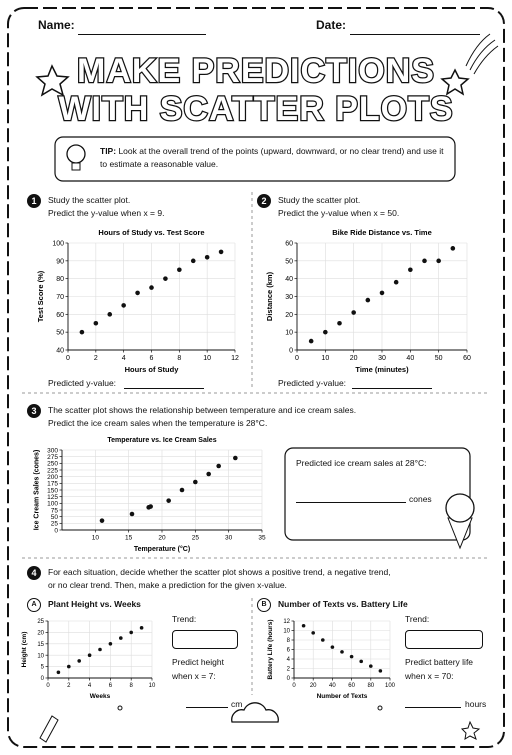 This screenshot has width=512, height=755. Describe the element at coordinates (40, 622) in the screenshot. I see `y-tick-label: 25` at that location.